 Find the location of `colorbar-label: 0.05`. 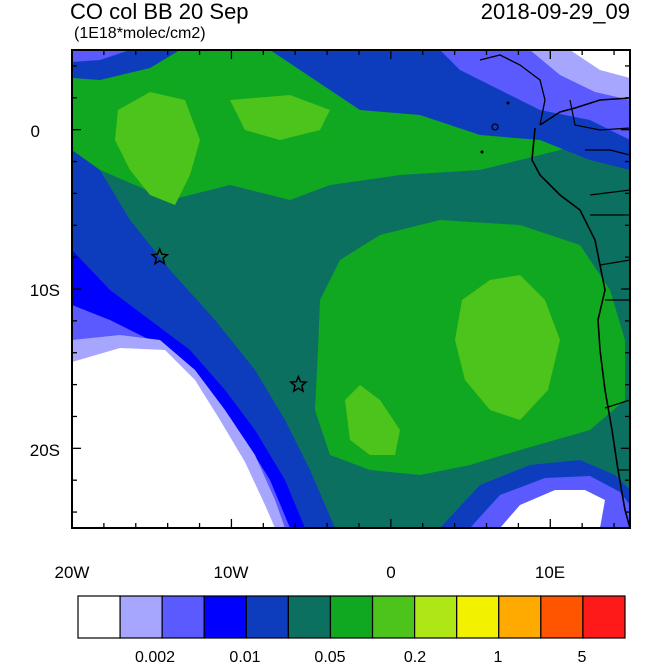

colorbar-label: 0.05 is located at coordinates (329, 657).